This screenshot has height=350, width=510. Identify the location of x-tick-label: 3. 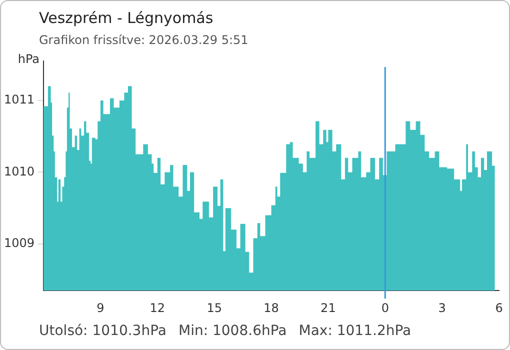
(442, 307).